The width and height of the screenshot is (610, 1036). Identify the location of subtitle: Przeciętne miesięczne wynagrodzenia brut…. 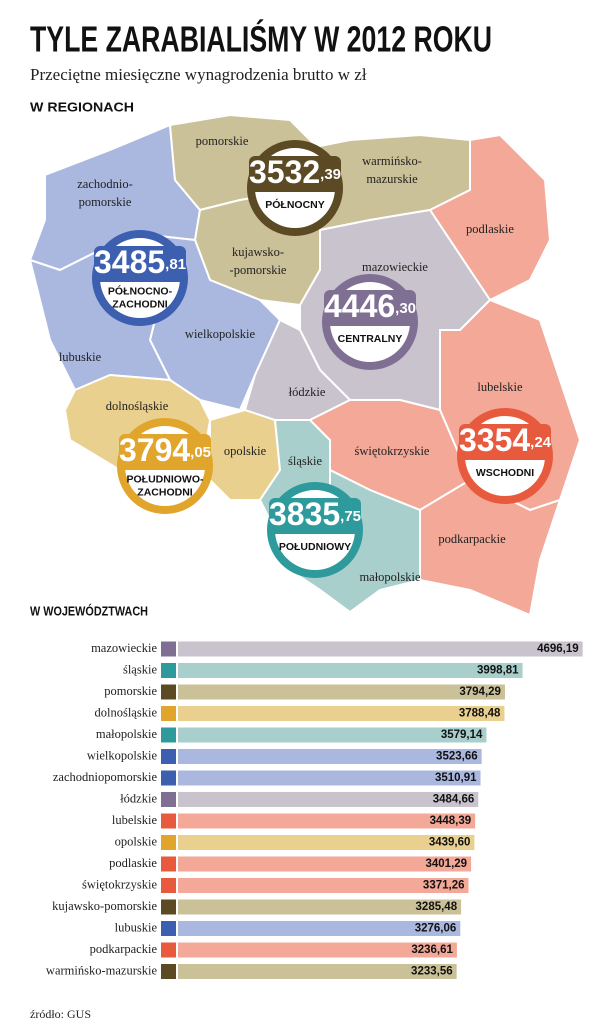
(198, 74).